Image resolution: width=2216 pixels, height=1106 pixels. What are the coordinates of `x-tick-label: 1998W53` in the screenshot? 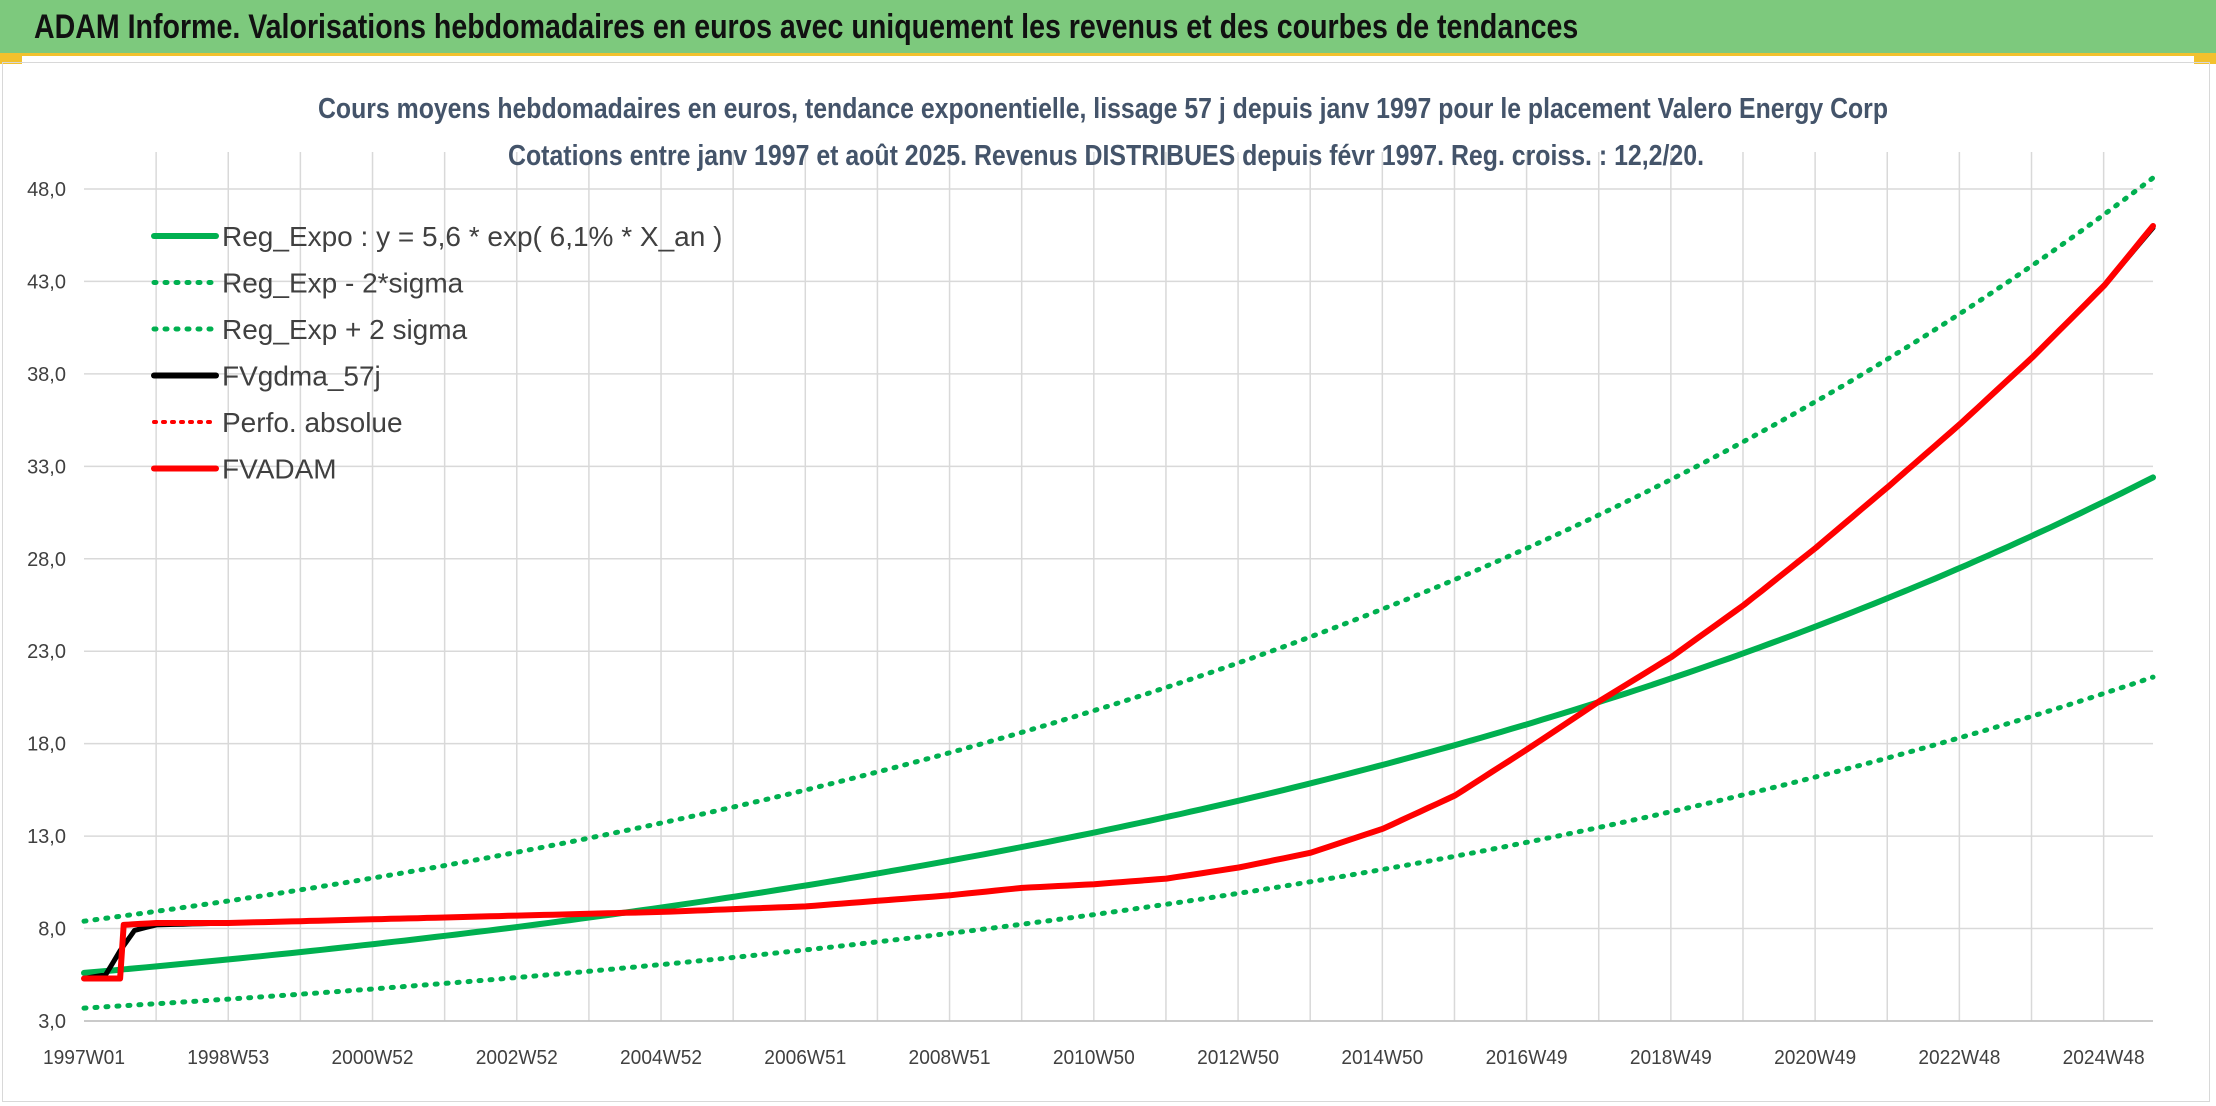 It's located at (228, 1058).